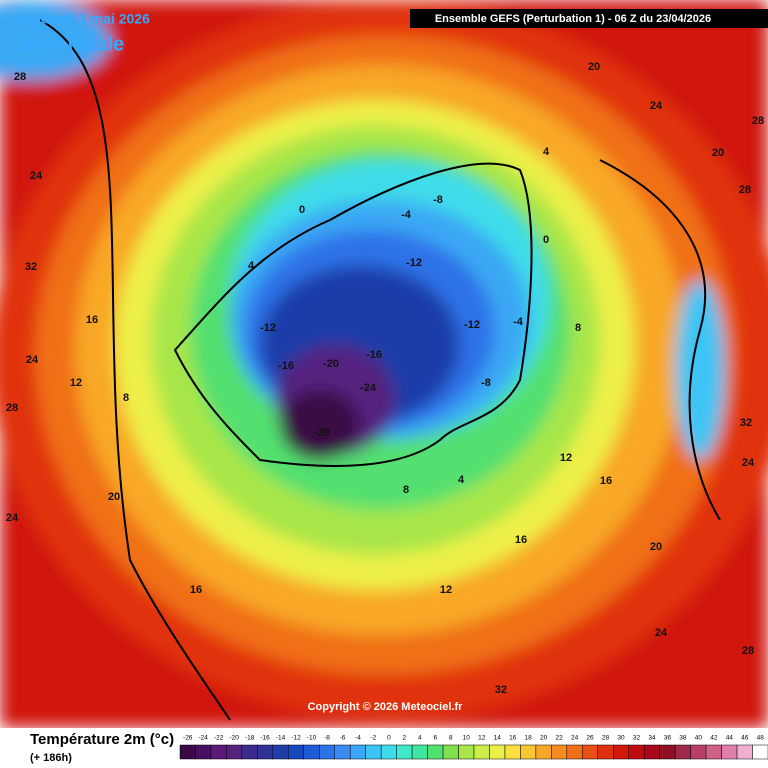 This screenshot has height=768, width=768. What do you see at coordinates (498, 738) in the screenshot?
I see `scale-label: 14` at bounding box center [498, 738].